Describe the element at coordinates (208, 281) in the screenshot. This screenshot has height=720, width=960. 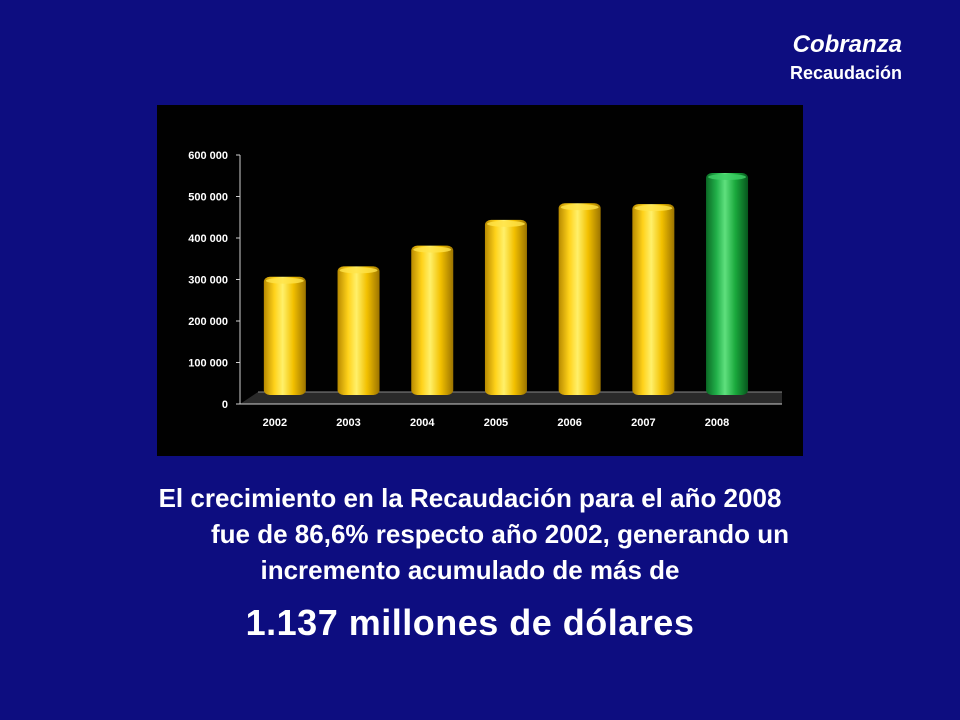
I see `y-tick-label: 300 000` at that location.